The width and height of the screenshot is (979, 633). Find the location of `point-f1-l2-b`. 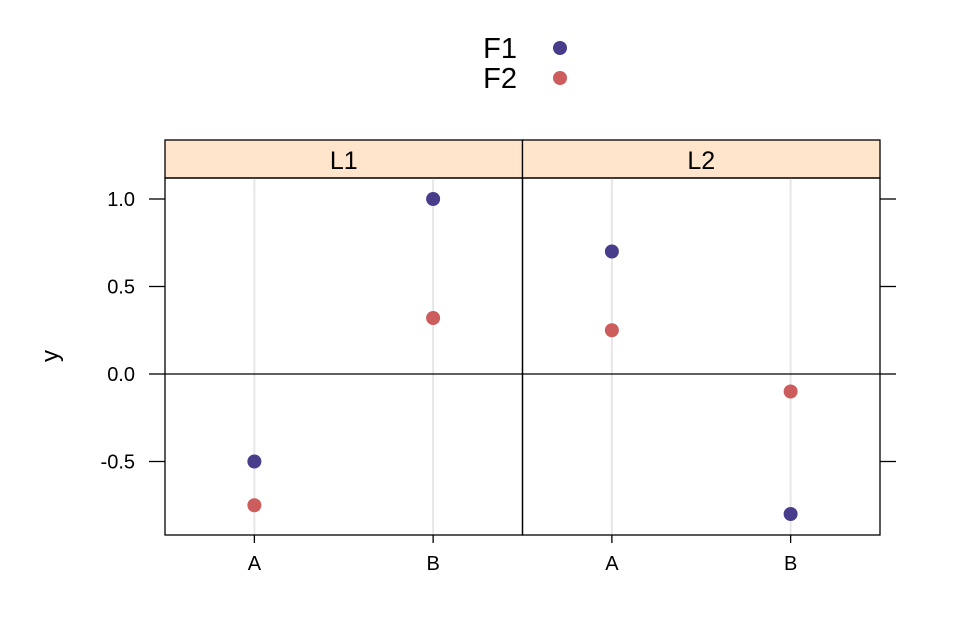

point-f1-l2-b is located at coordinates (790, 514).